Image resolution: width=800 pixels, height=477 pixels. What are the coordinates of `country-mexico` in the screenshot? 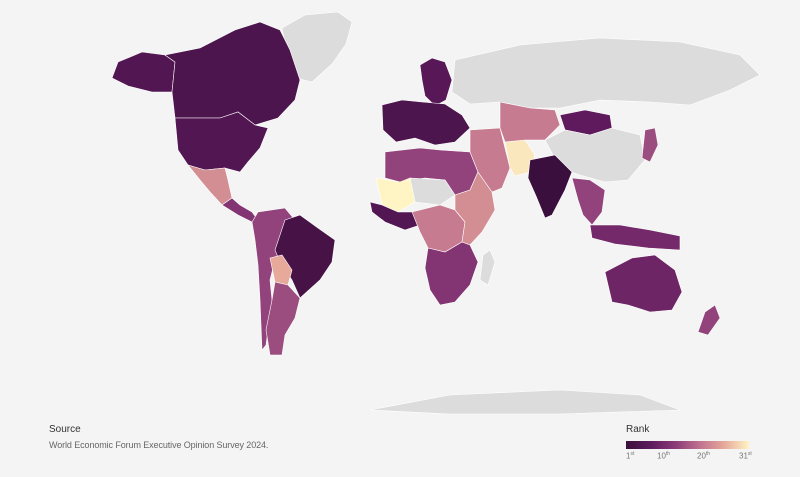 It's located at (210, 185).